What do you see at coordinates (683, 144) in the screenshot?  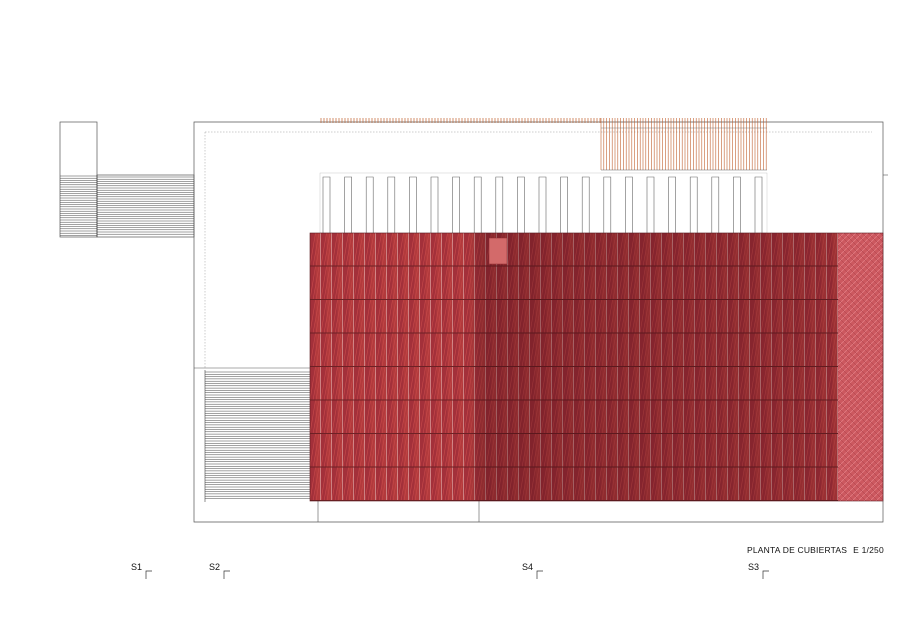 I see `louver-array` at bounding box center [683, 144].